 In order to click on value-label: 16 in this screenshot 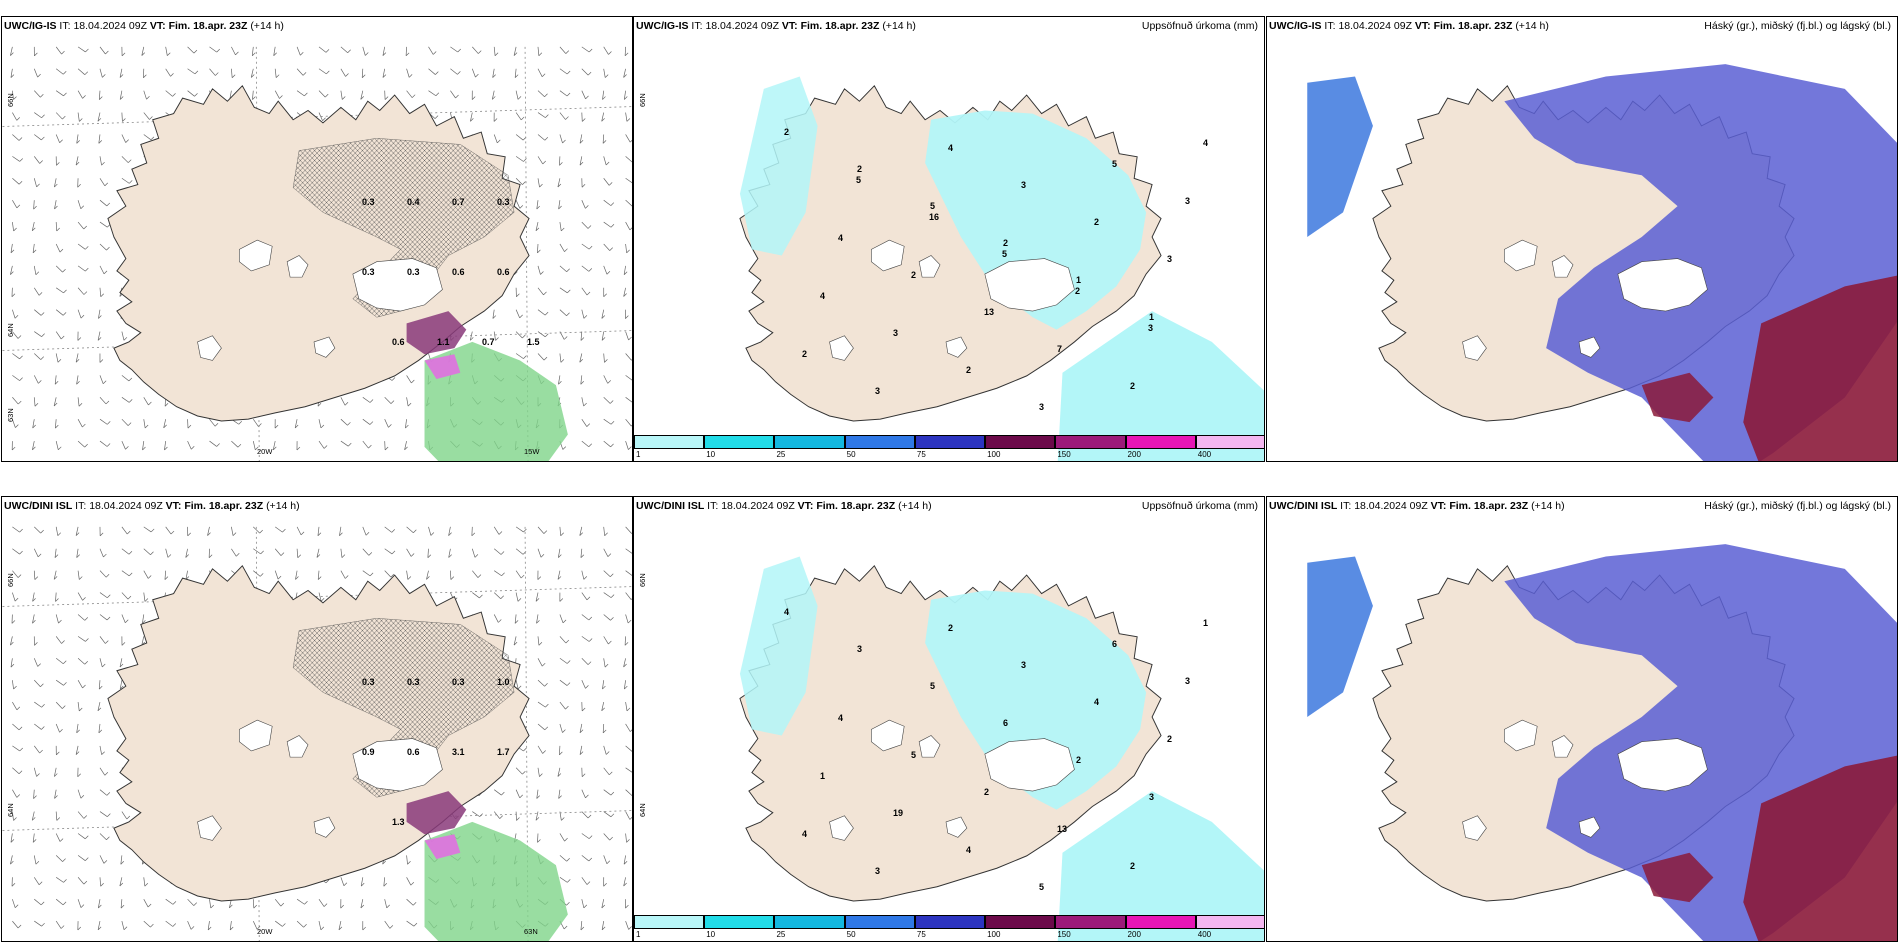, I will do `click(934, 217)`.